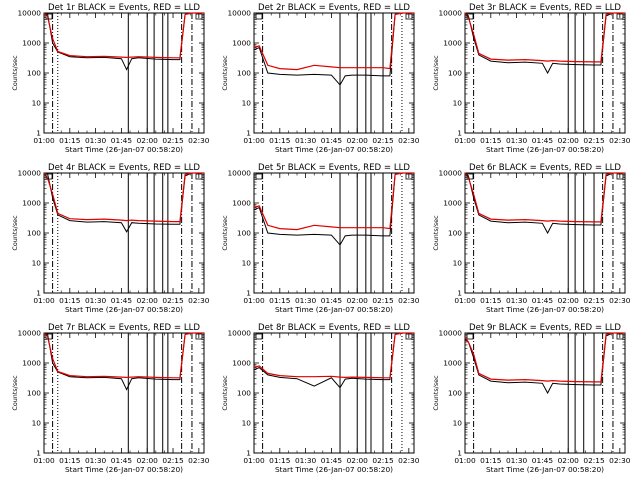  I want to click on panel-3-x-axis-label: Start Time (26-Jan-07 00:58:20), so click(545, 149).